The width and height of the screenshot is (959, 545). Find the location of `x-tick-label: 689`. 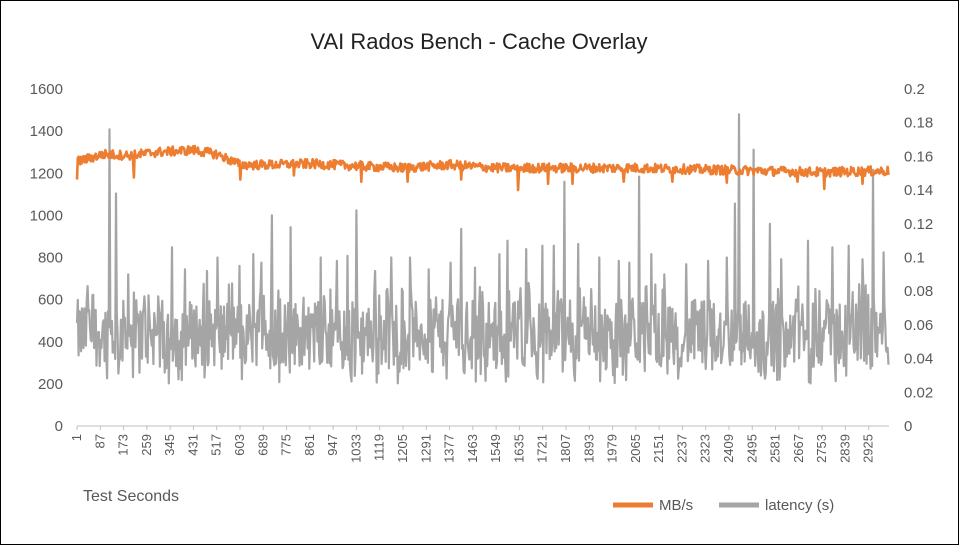

x-tick-label: 689 is located at coordinates (262, 445).